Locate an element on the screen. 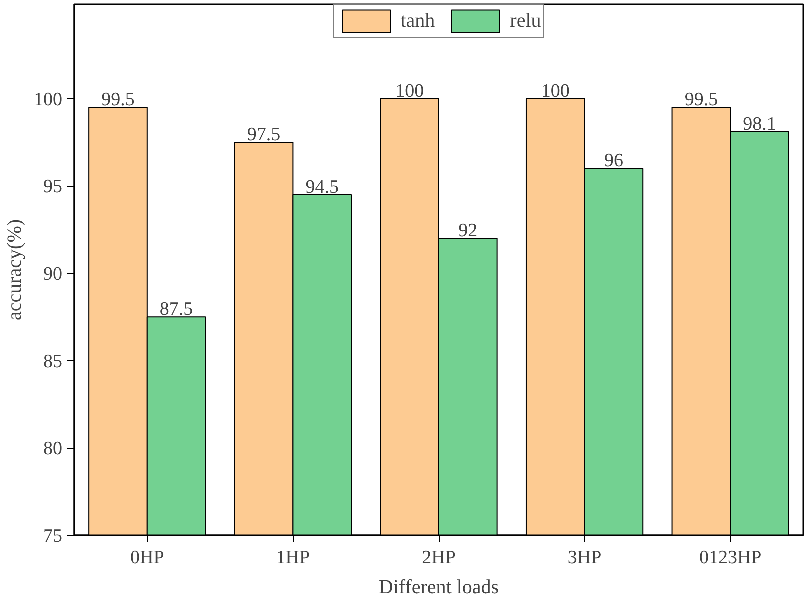 Image resolution: width=807 pixels, height=601 pixels. x-tick-label: 1HP is located at coordinates (293, 558).